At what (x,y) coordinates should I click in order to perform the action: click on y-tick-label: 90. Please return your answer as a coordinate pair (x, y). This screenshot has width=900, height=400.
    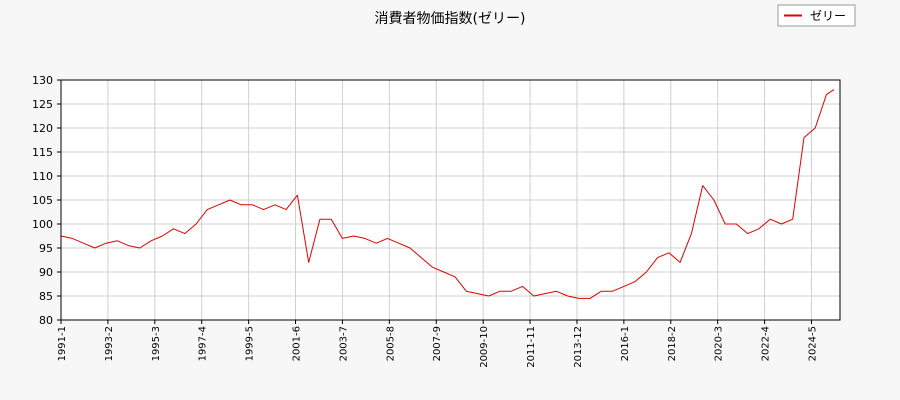
    Looking at the image, I should click on (46, 272).